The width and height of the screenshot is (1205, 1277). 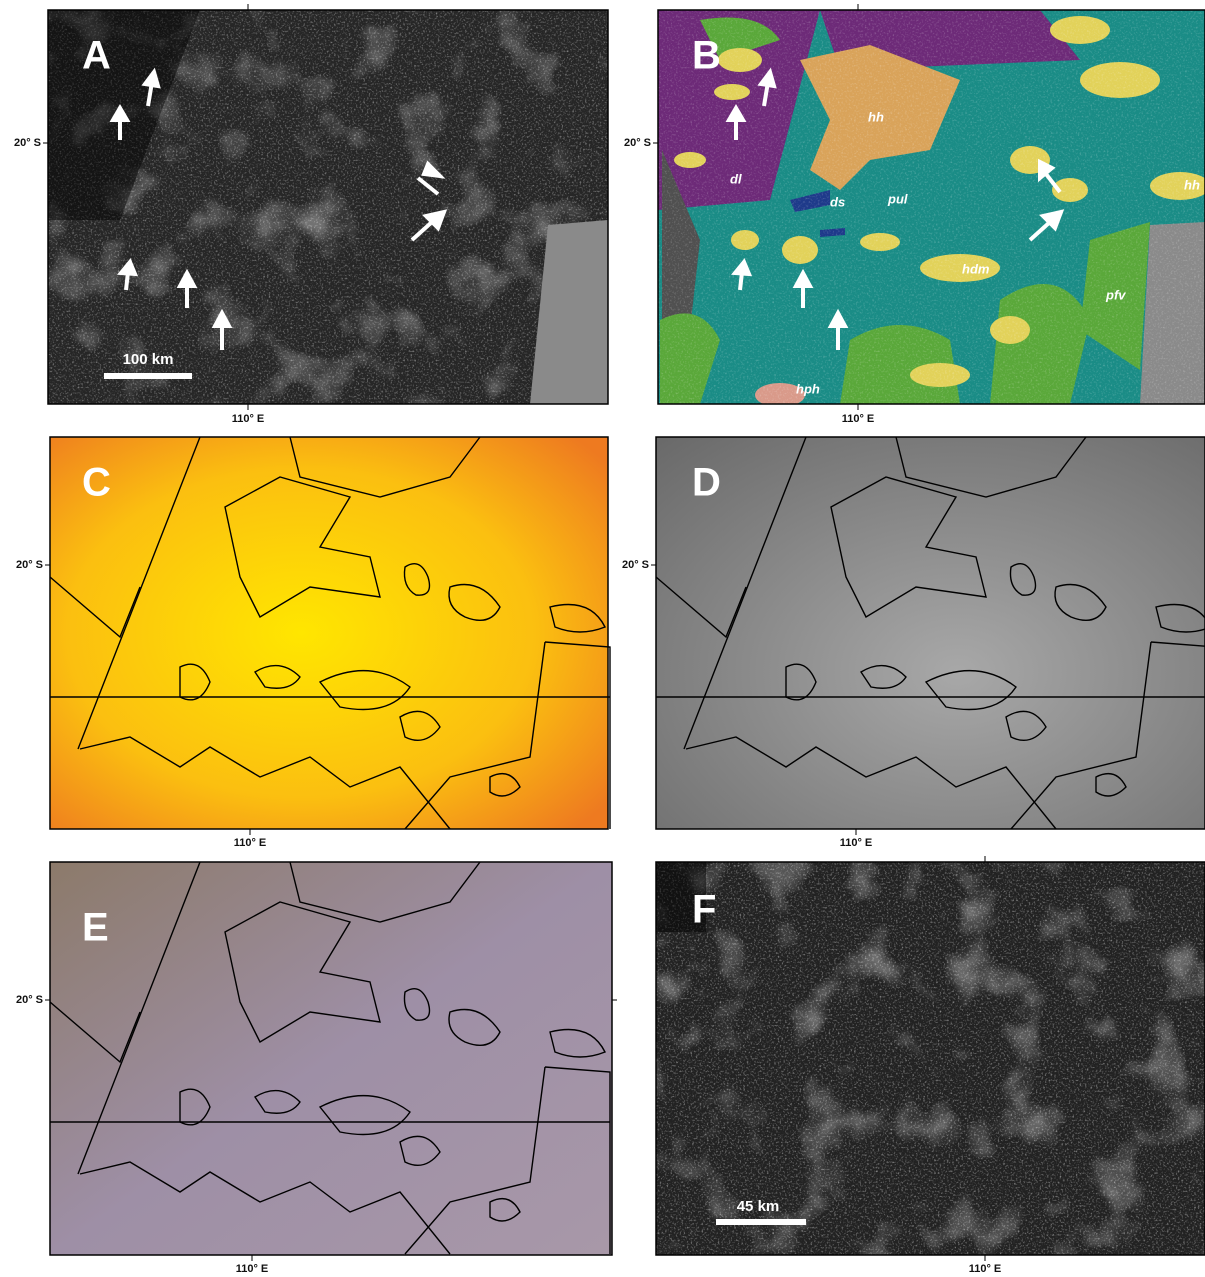 What do you see at coordinates (329, 633) in the screenshot?
I see `panel-c` at bounding box center [329, 633].